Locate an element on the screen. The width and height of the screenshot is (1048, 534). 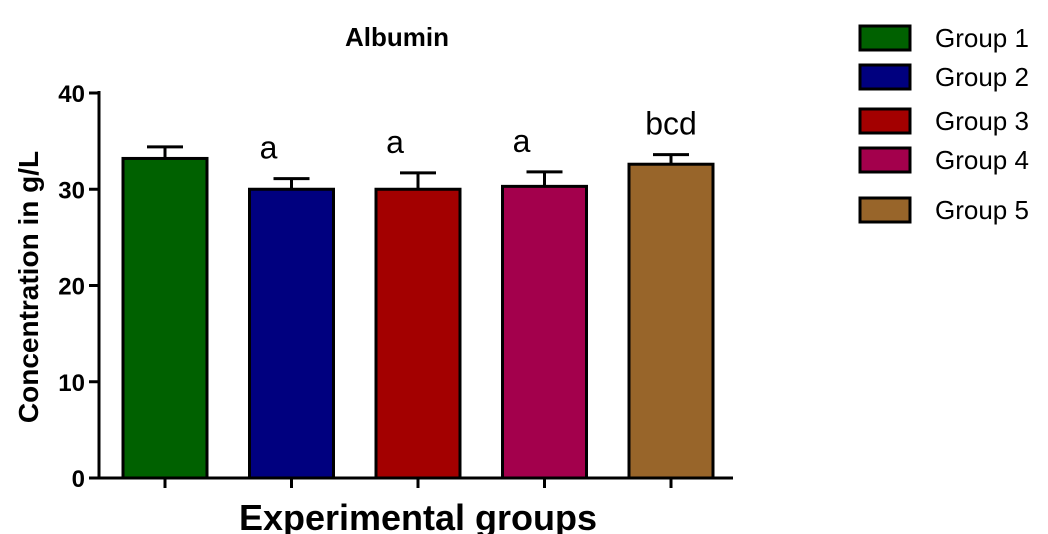
significance-label-4: a is located at coordinates (522, 141).